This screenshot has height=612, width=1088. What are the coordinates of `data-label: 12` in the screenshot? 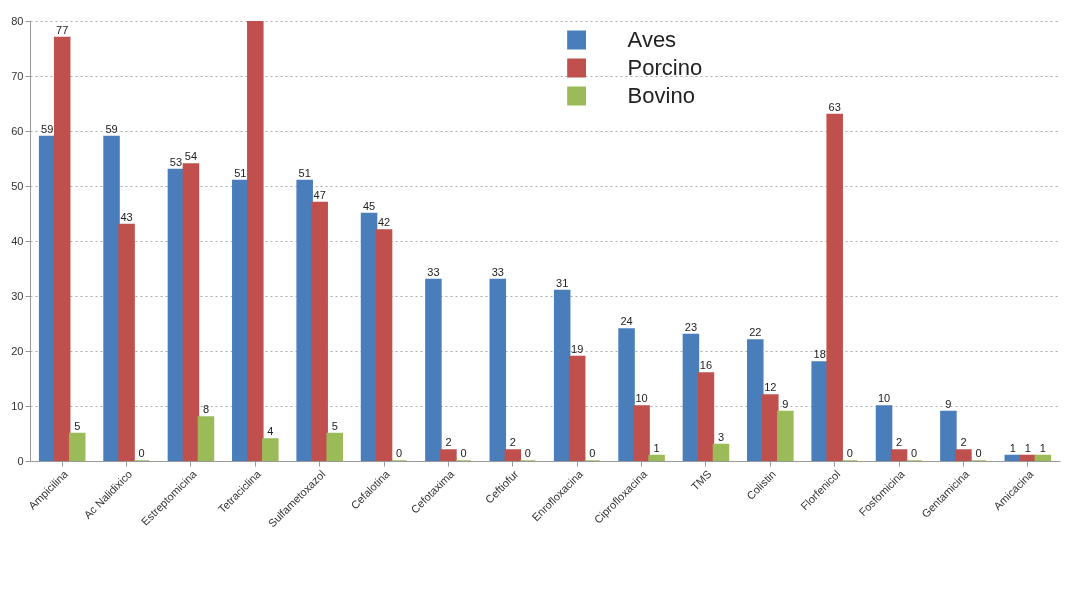 It's located at (770, 387).